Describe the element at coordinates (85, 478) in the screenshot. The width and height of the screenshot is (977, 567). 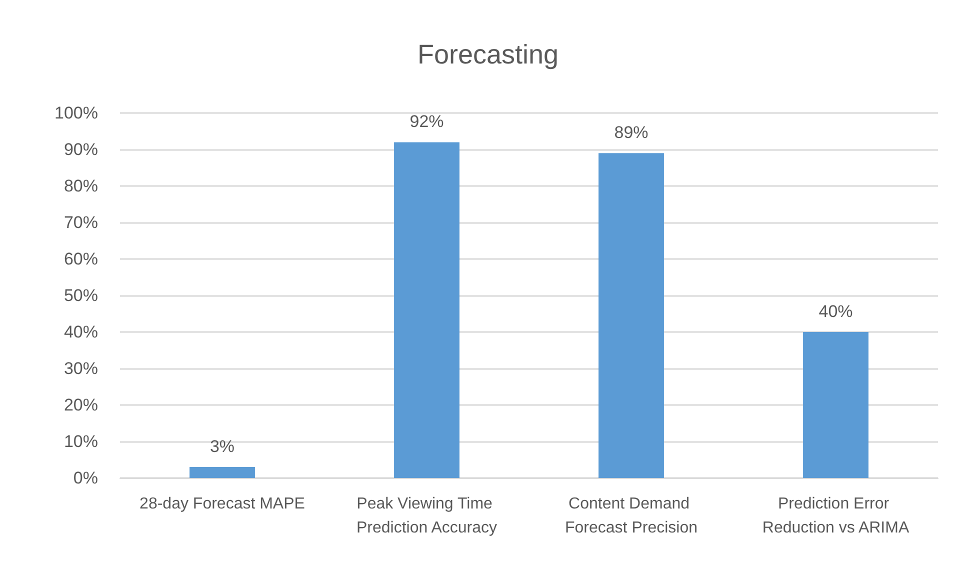
I see `y-tick-label: 0%` at that location.